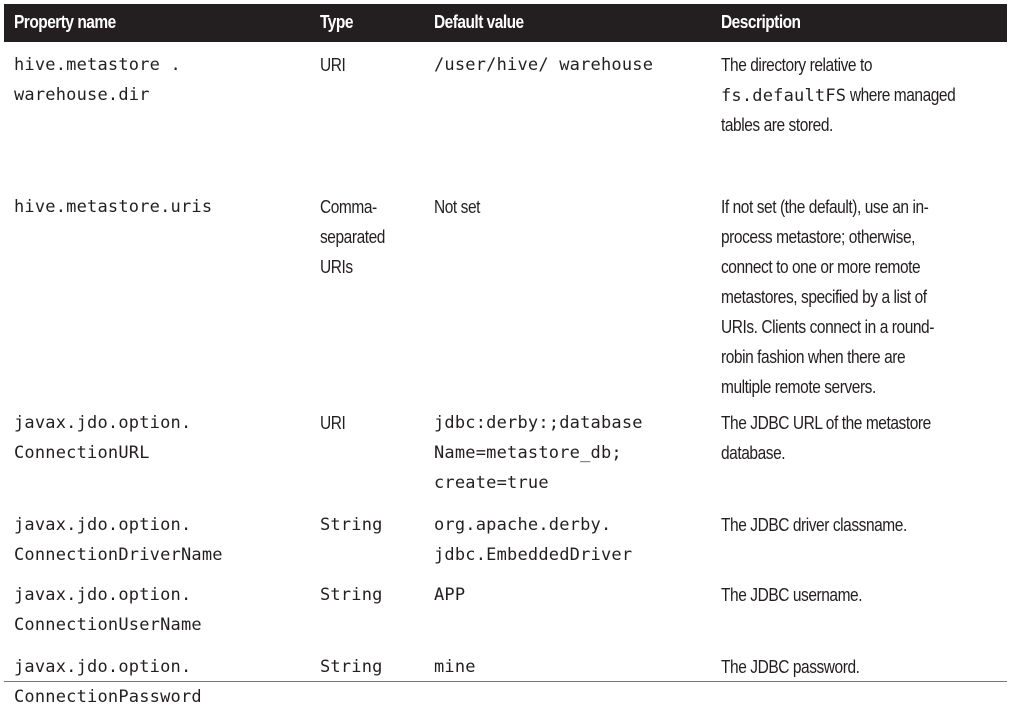 Image resolution: width=1010 pixels, height=712 pixels. I want to click on description-line: The JDBC driver classname., so click(814, 525).